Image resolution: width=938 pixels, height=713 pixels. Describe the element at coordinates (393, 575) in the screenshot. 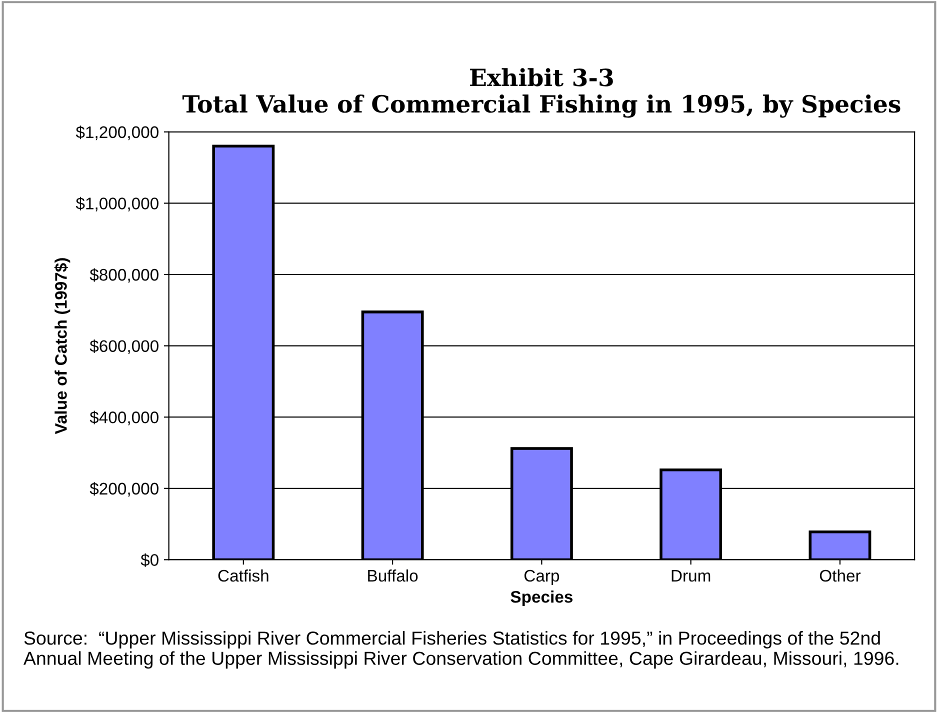

I see `x-tick-label: Buffalo` at that location.